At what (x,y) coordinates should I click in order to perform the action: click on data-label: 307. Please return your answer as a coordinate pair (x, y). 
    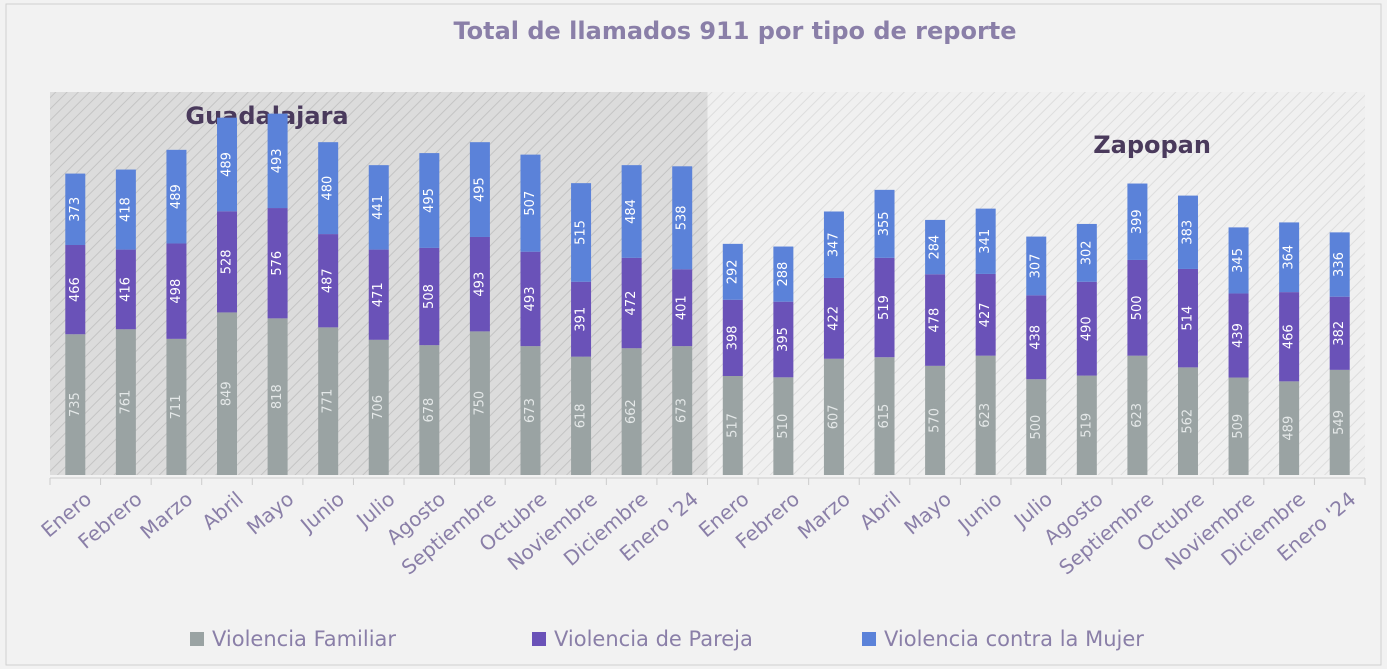
    Looking at the image, I should click on (1036, 266).